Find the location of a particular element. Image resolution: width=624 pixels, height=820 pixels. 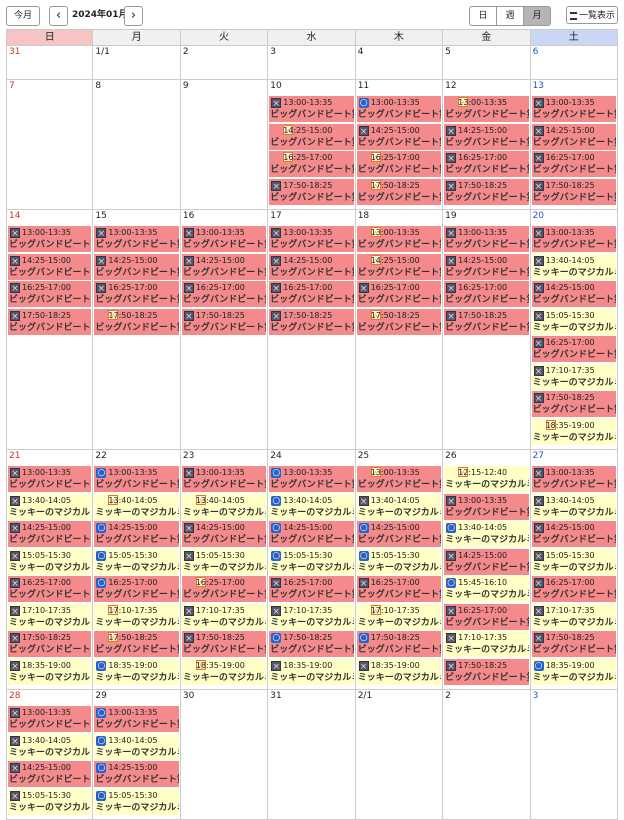

event: △ 12:15-12:40 ミッキーのマジカルミ is located at coordinates (486, 479).